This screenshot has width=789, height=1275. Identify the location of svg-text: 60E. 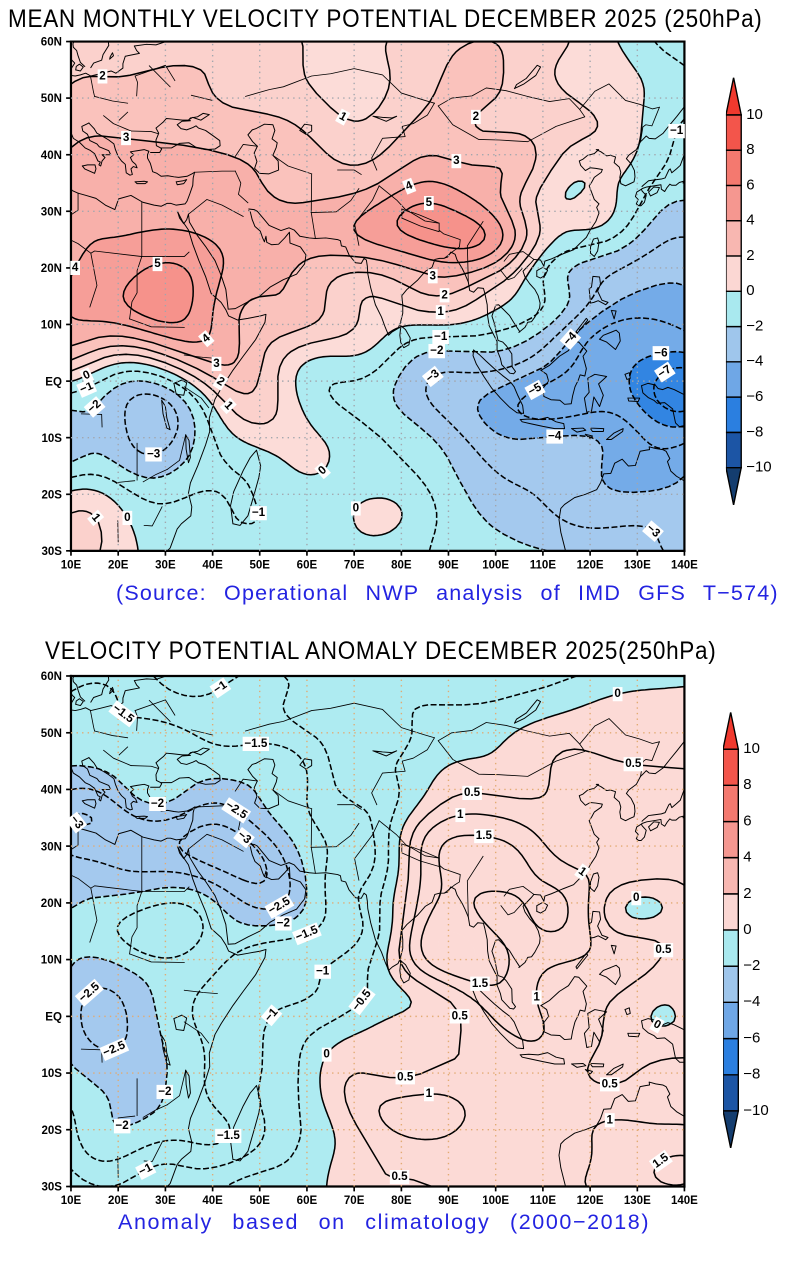
(307, 1201).